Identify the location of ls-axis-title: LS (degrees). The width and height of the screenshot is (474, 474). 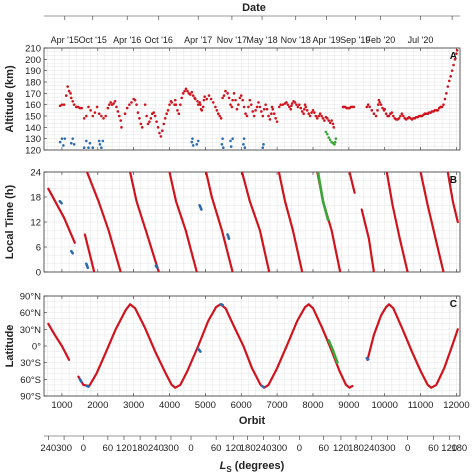
(252, 467).